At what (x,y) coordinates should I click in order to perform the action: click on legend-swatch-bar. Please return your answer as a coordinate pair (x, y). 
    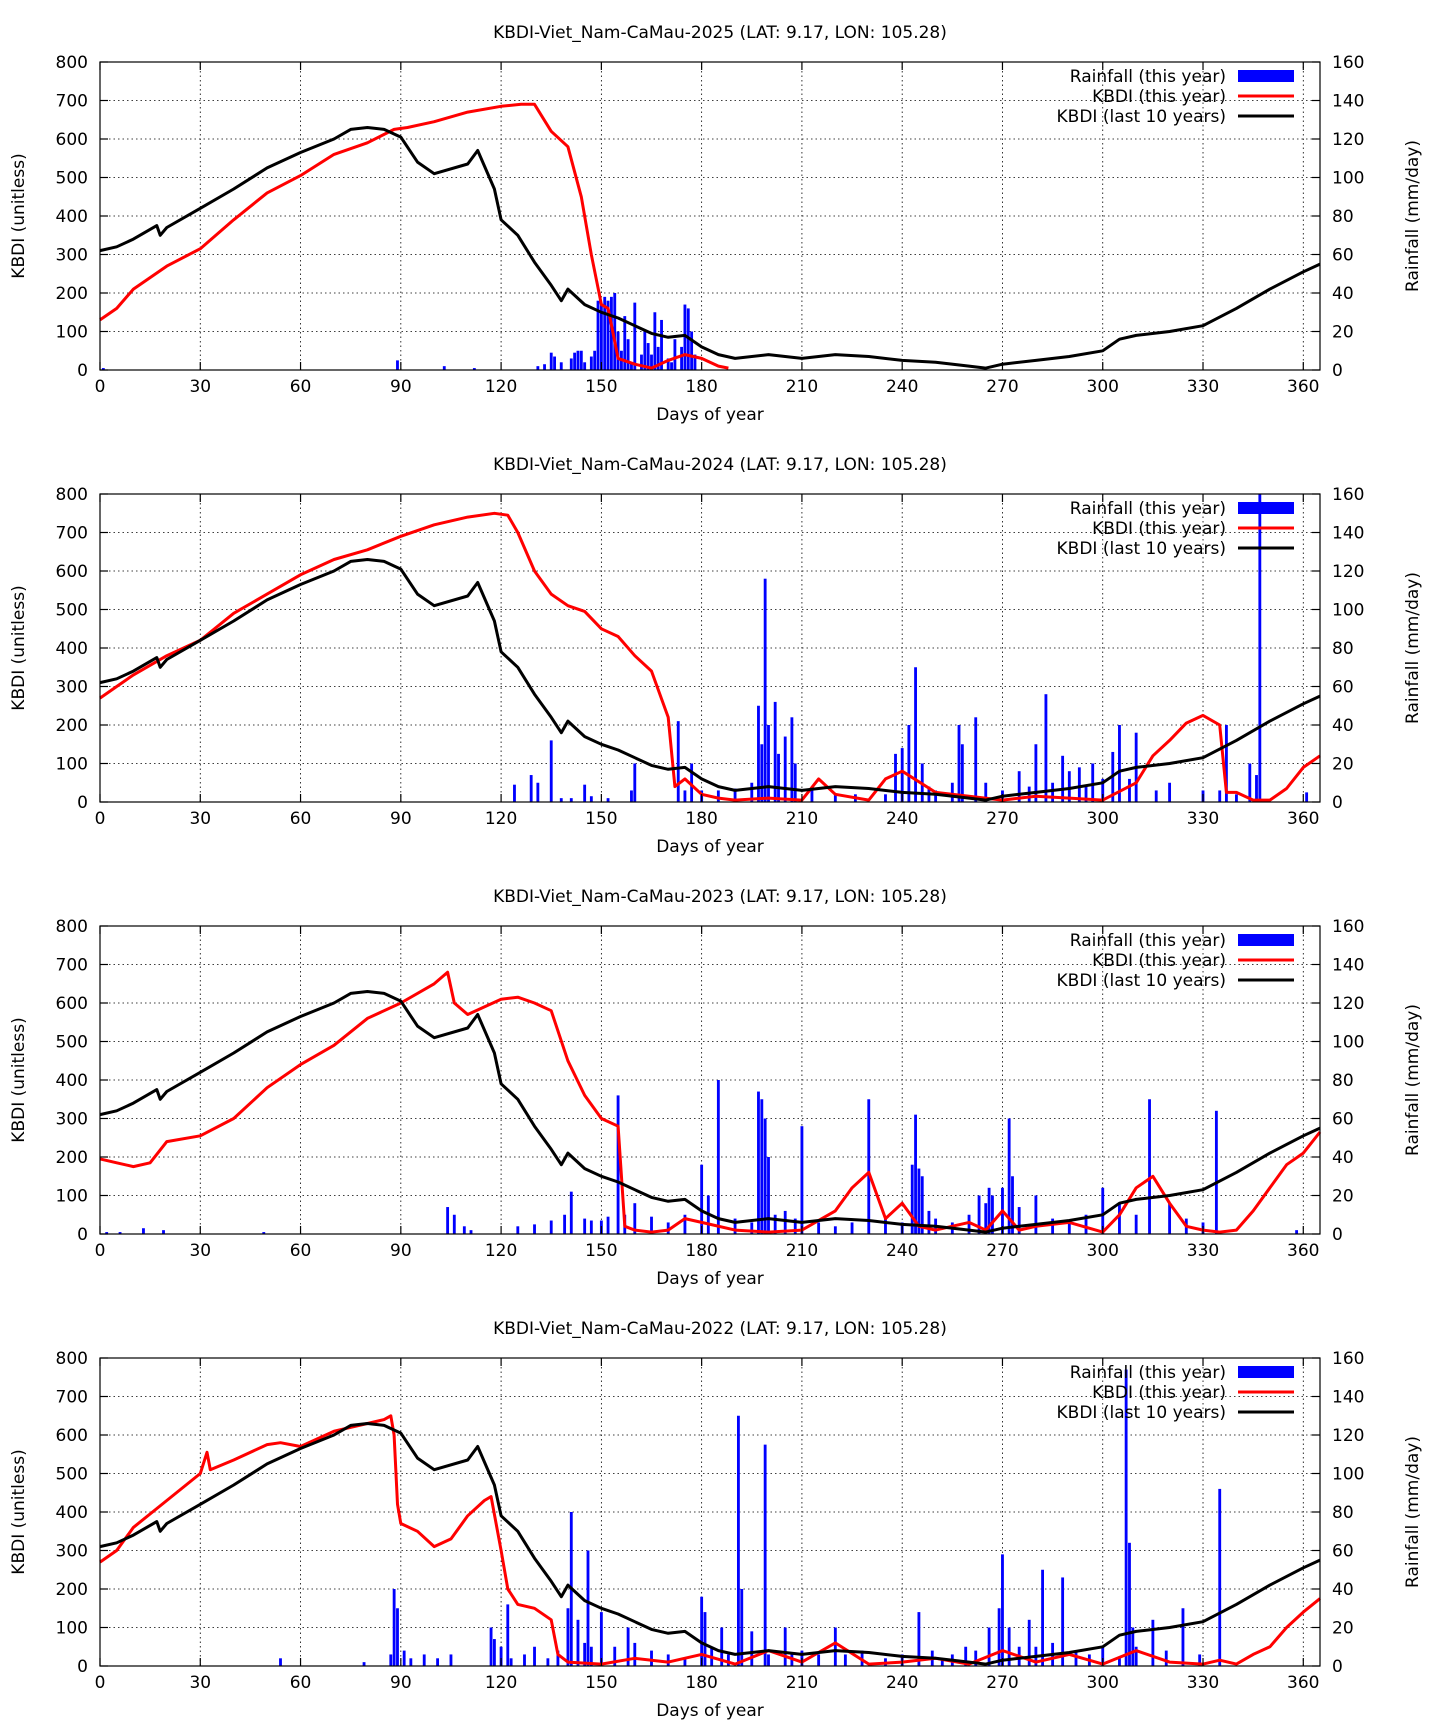
    Looking at the image, I should click on (1266, 76).